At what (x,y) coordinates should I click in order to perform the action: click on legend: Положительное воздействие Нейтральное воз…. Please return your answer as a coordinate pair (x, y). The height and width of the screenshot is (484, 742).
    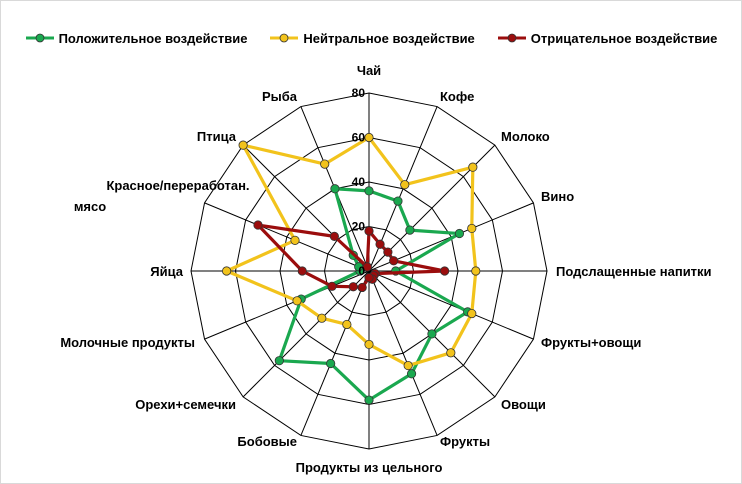
    Looking at the image, I should click on (371, 38).